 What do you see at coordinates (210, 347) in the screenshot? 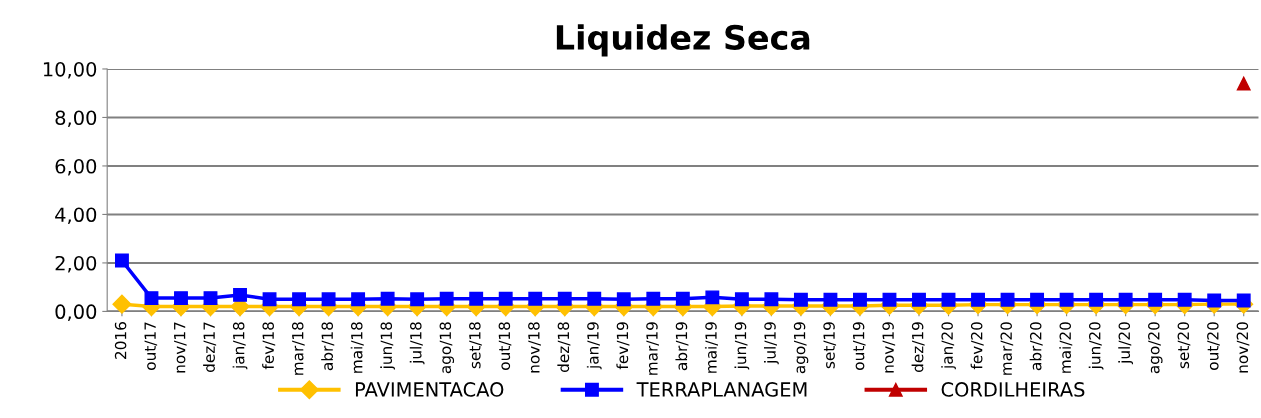
I see `x-tick-label: dez/17` at bounding box center [210, 347].